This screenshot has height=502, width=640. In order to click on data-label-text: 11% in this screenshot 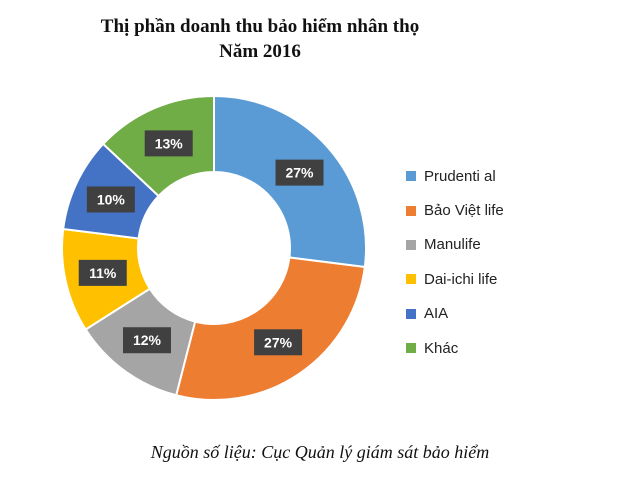, I will do `click(103, 273)`.